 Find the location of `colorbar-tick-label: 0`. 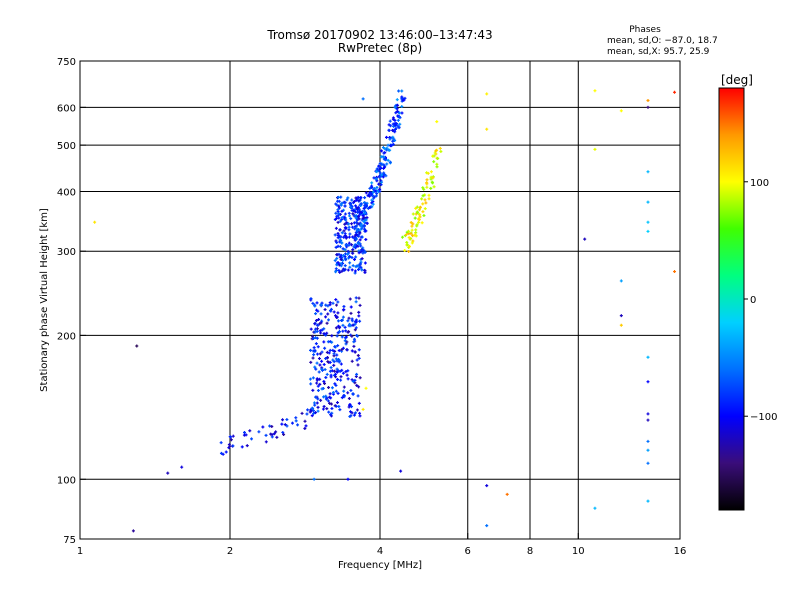

colorbar-tick-label: 0 is located at coordinates (753, 300).